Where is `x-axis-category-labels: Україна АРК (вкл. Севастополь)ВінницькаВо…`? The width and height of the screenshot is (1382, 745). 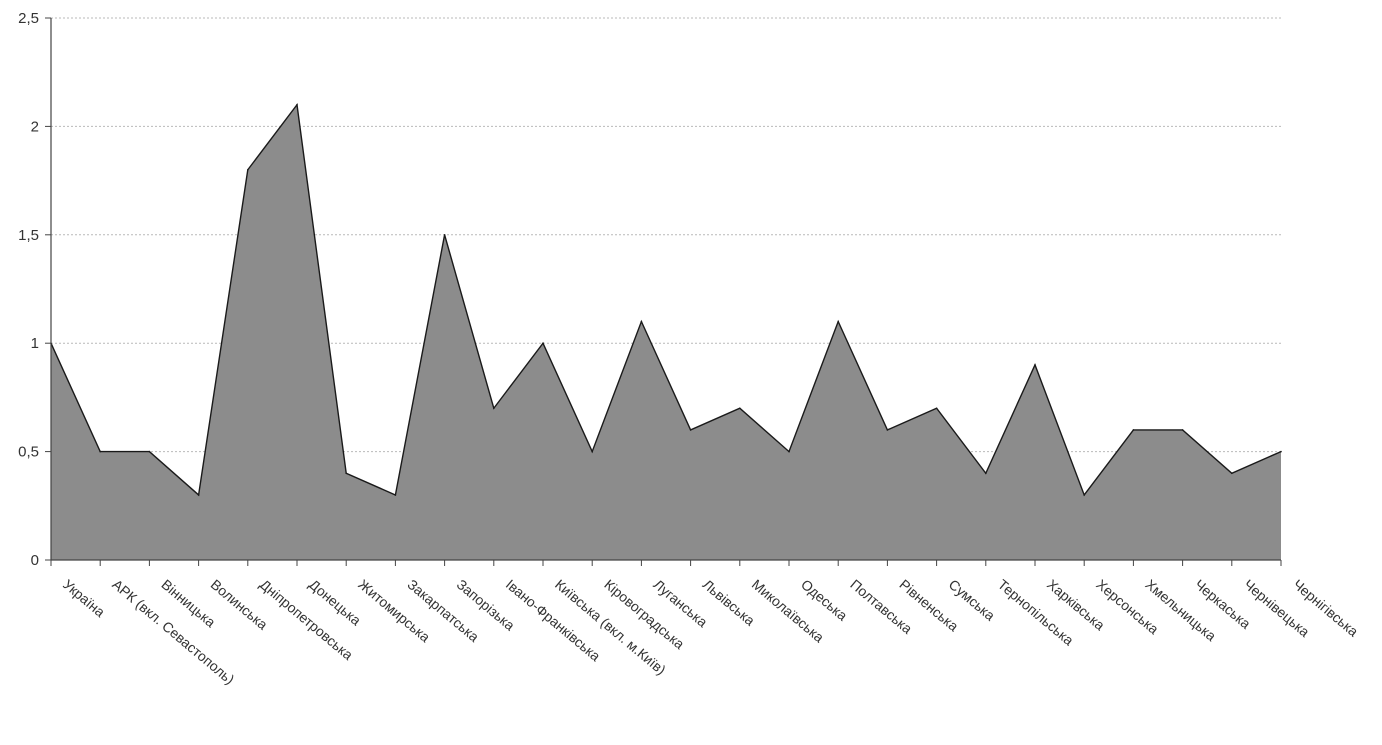 x-axis-category-labels: Україна АРК (вкл. Севастополь)ВінницькаВо… is located at coordinates (711, 631).